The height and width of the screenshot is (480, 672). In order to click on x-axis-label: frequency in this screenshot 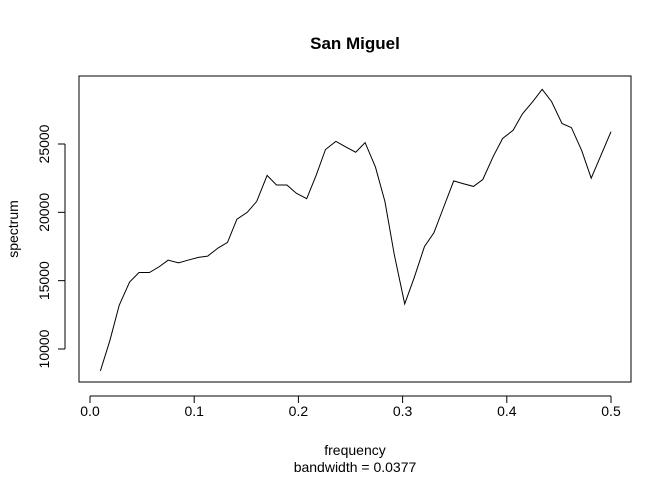, I will do `click(354, 450)`.